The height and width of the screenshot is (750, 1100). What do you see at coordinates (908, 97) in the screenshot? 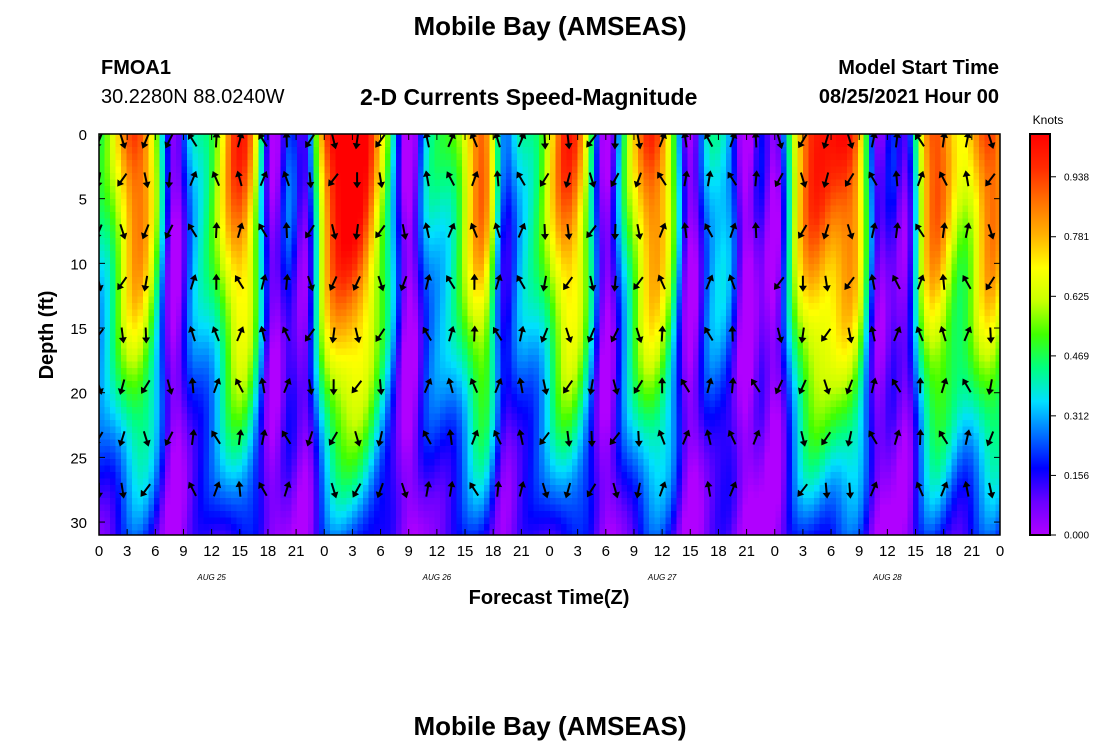
I see `model-start-time: 08/25/2021 Hour 00` at bounding box center [908, 97].